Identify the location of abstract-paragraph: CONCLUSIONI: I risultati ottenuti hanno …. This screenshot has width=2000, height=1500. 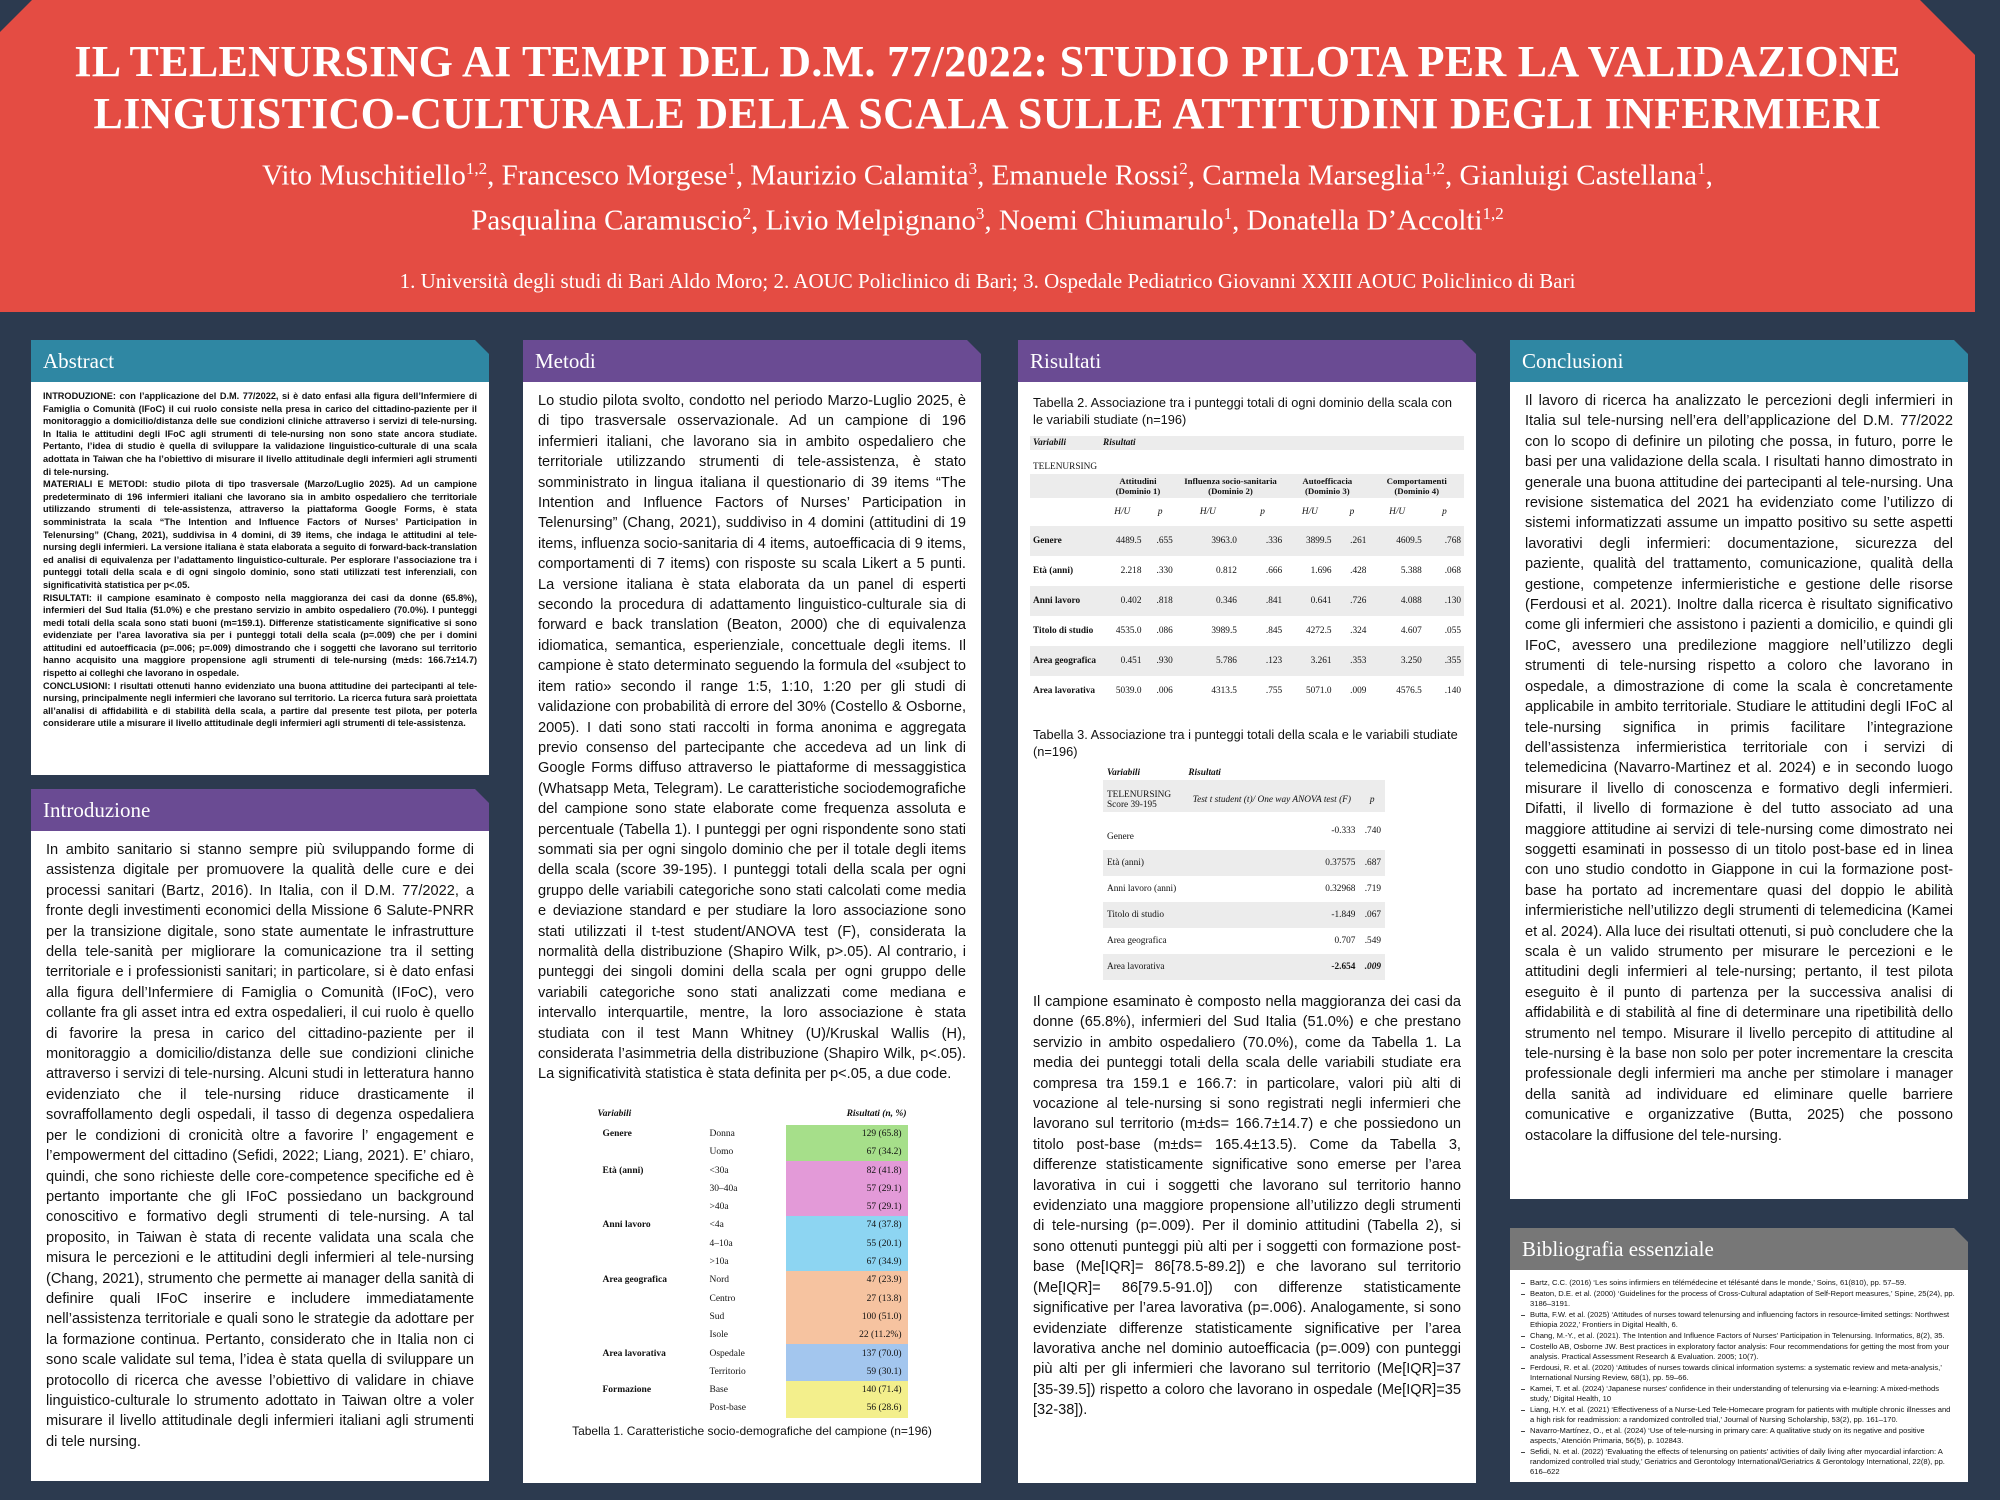
(260, 704).